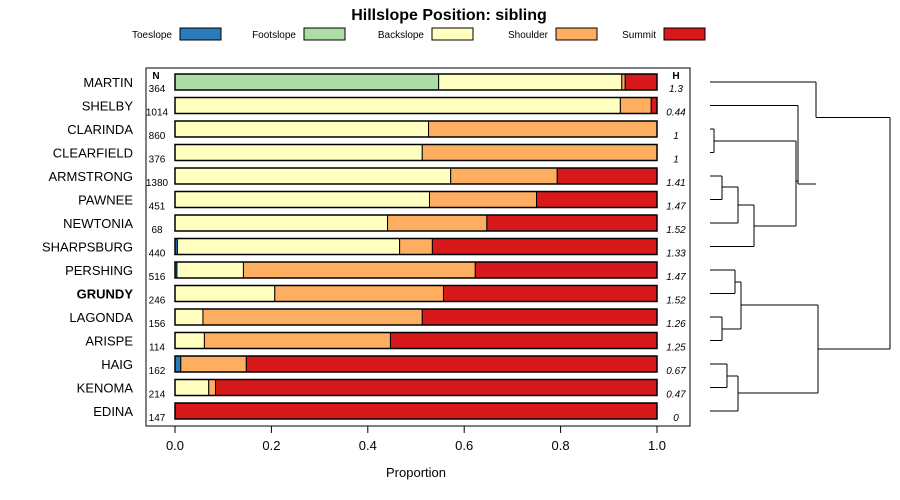  What do you see at coordinates (676, 89) in the screenshot?
I see `row-h: 1.3` at bounding box center [676, 89].